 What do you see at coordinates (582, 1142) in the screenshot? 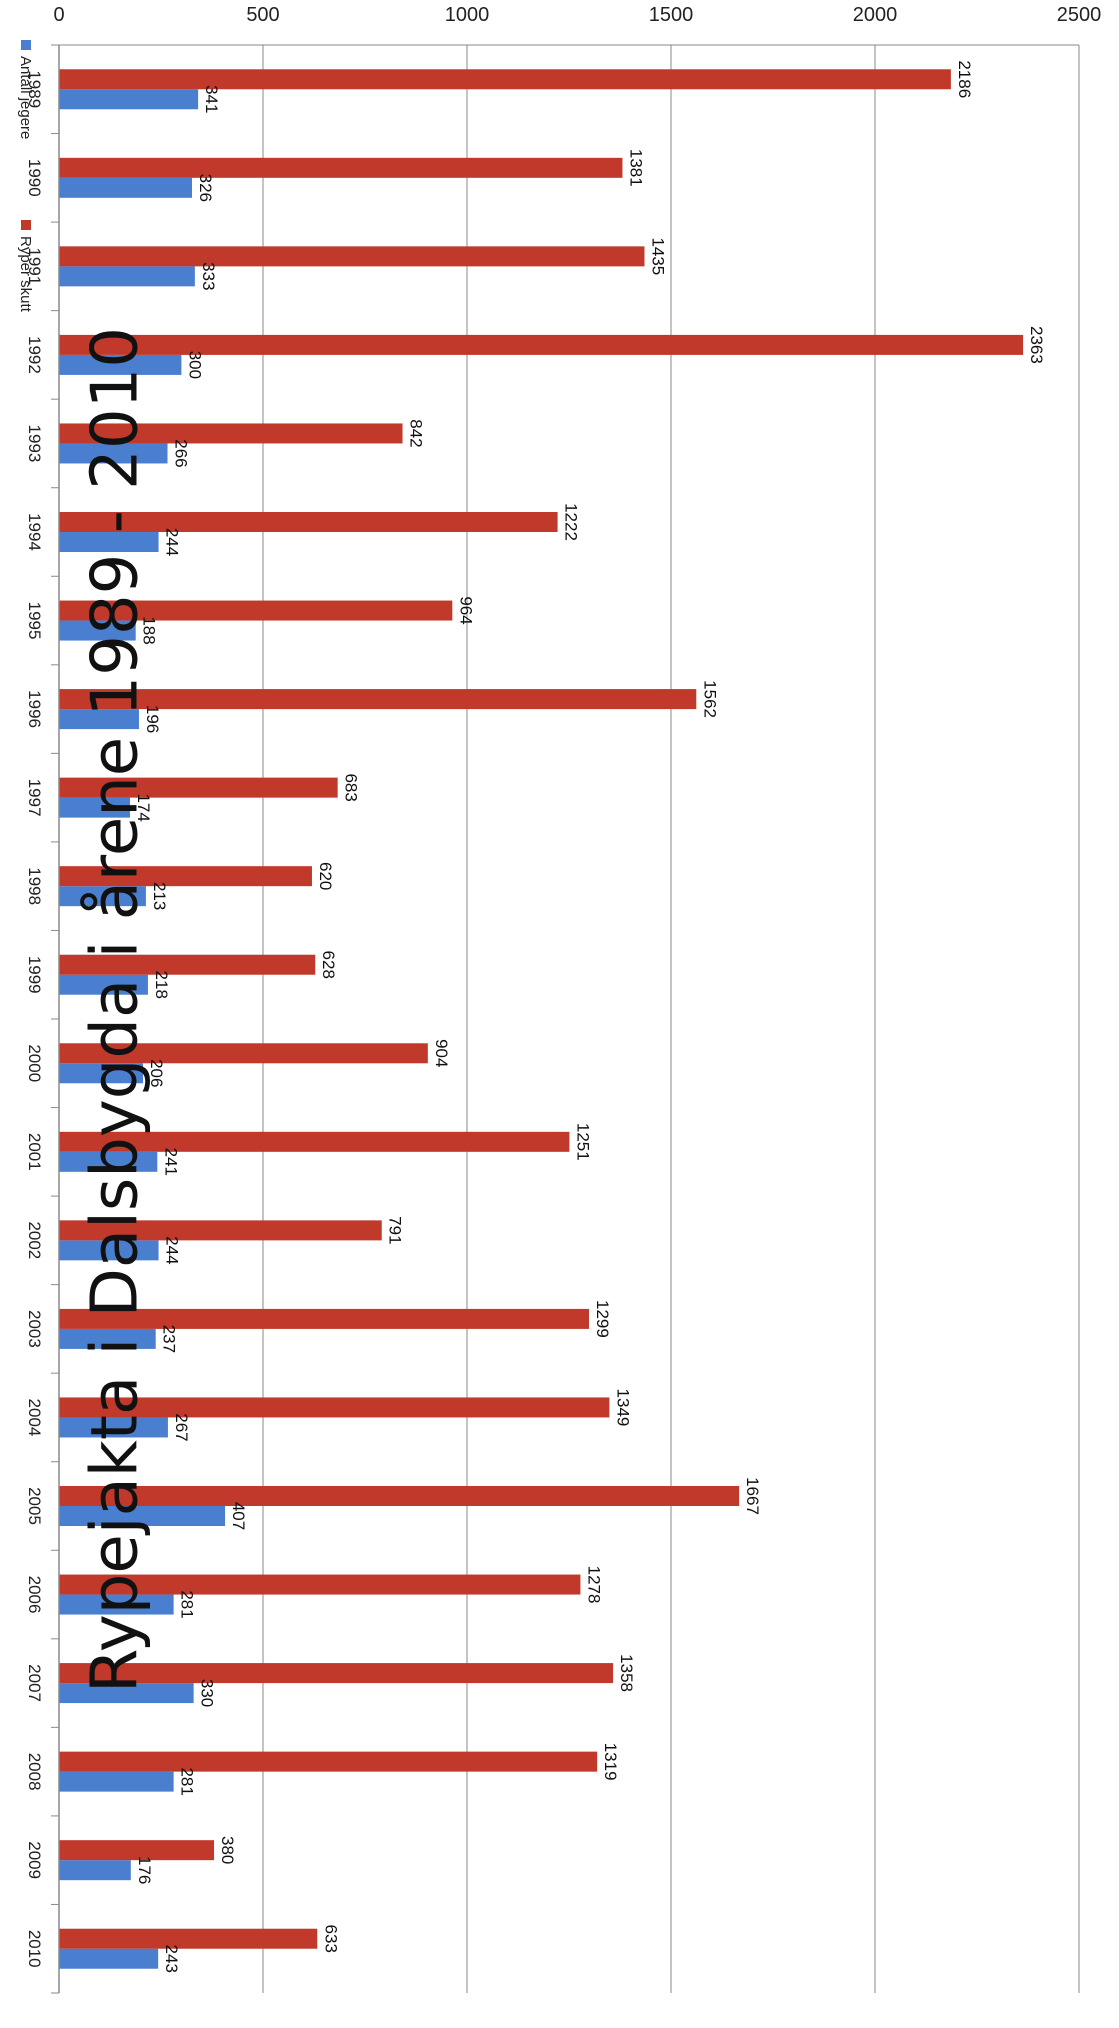
I see `data-label: 1251` at bounding box center [582, 1142].